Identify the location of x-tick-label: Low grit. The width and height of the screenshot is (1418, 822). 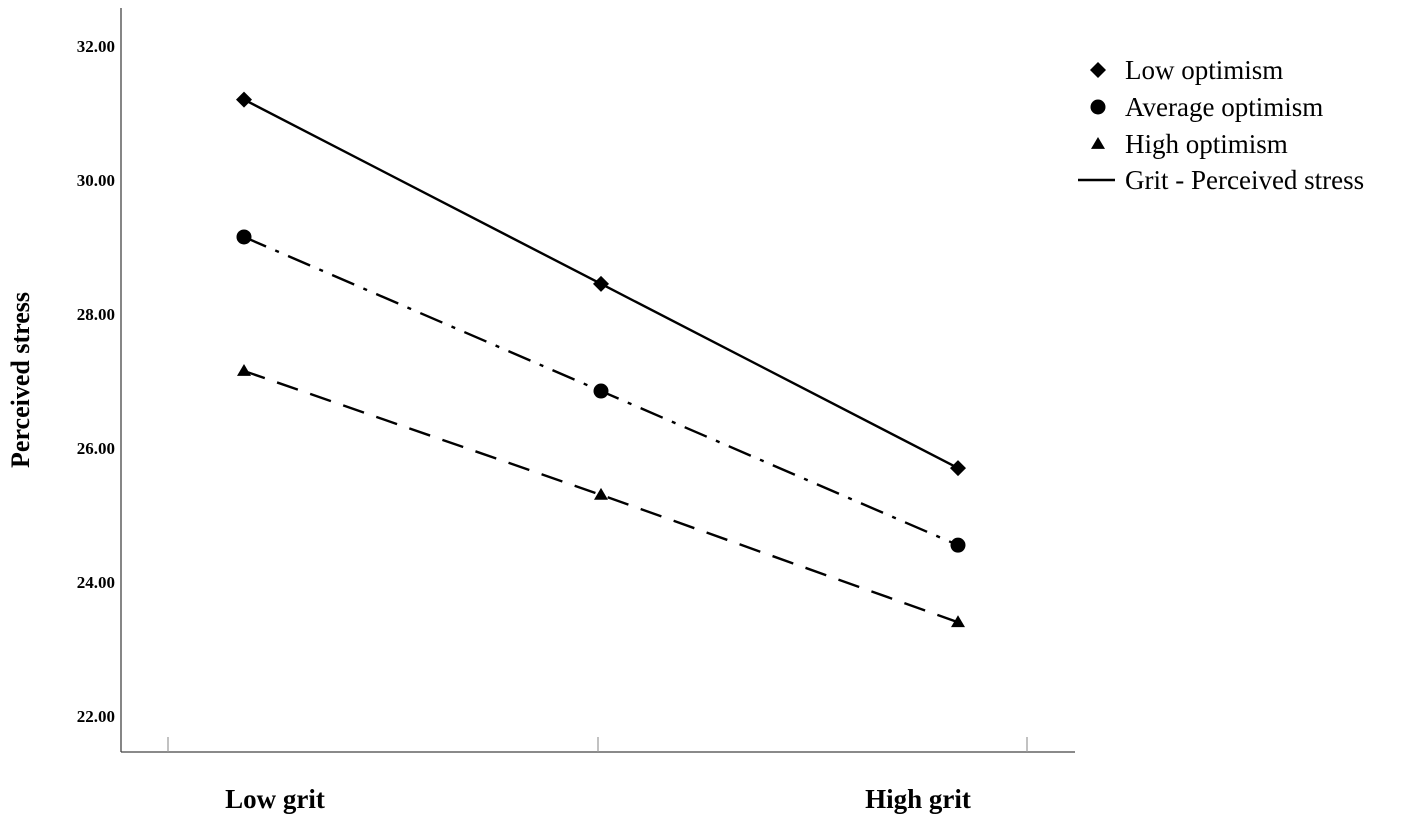
(275, 799).